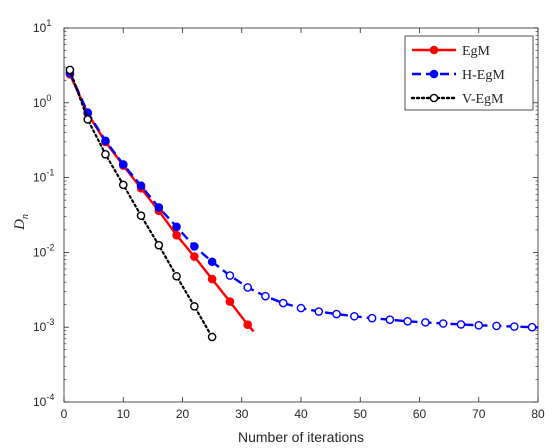  I want to click on x-tick-label: 0, so click(64, 414).